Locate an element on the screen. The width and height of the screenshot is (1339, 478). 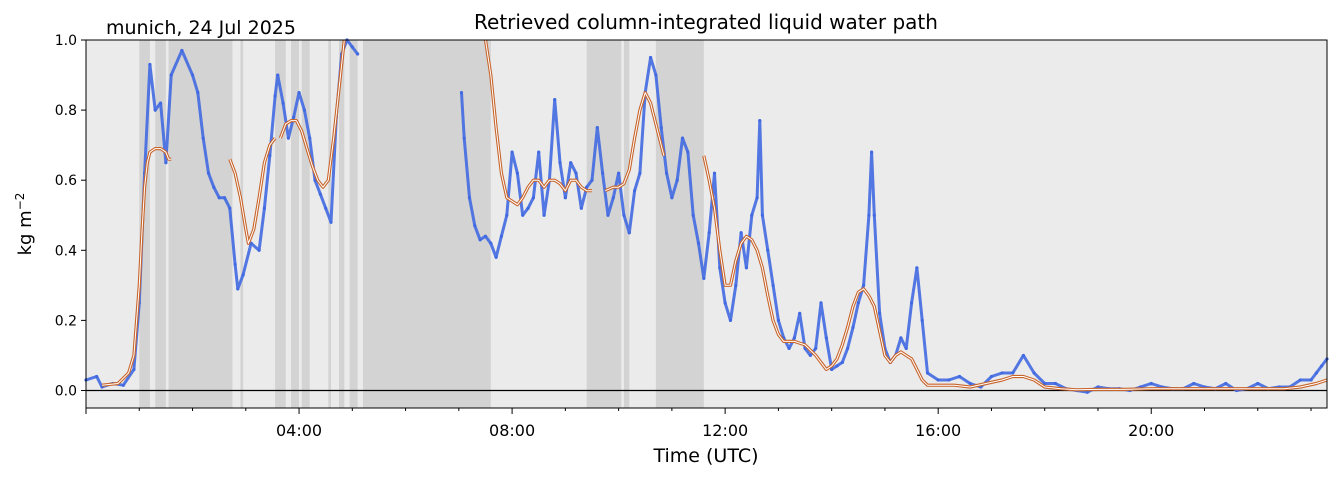
y-axis-label-main: kg m is located at coordinates (25, 232).